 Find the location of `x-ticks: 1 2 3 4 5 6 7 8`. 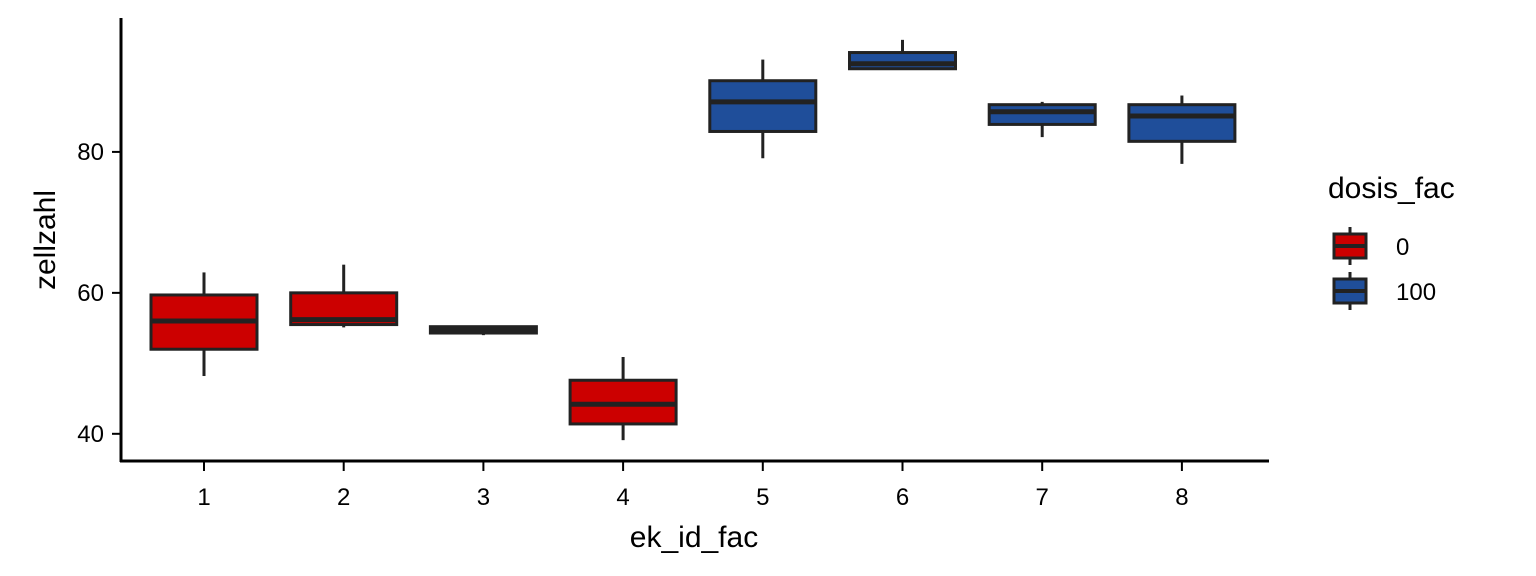

x-ticks: 1 2 3 4 5 6 7 8 is located at coordinates (693, 486).